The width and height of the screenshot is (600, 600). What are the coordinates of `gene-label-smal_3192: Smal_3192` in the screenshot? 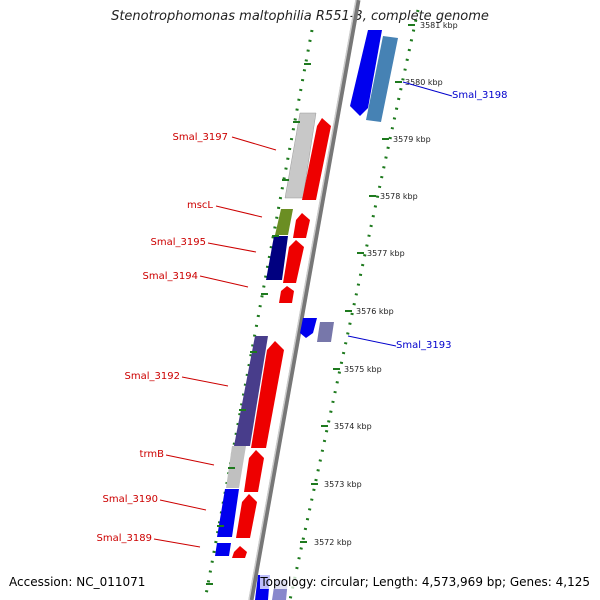 It's located at (152, 376).